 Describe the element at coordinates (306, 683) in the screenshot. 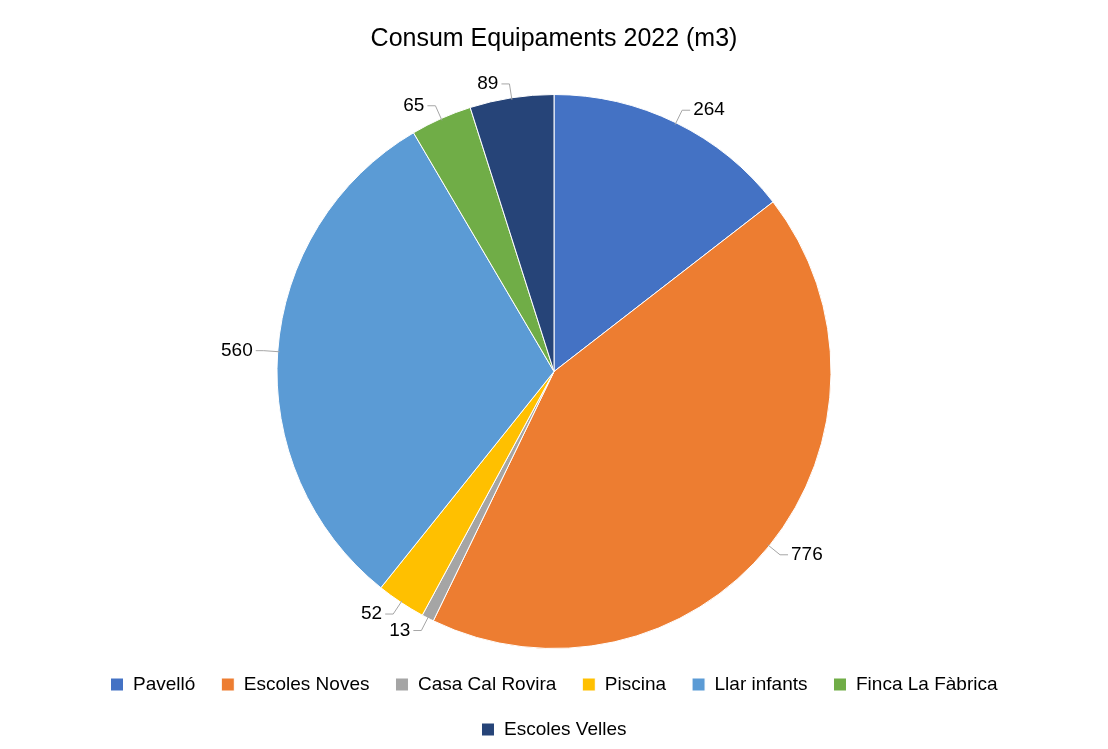

I see `legend-label: Escoles Noves` at that location.